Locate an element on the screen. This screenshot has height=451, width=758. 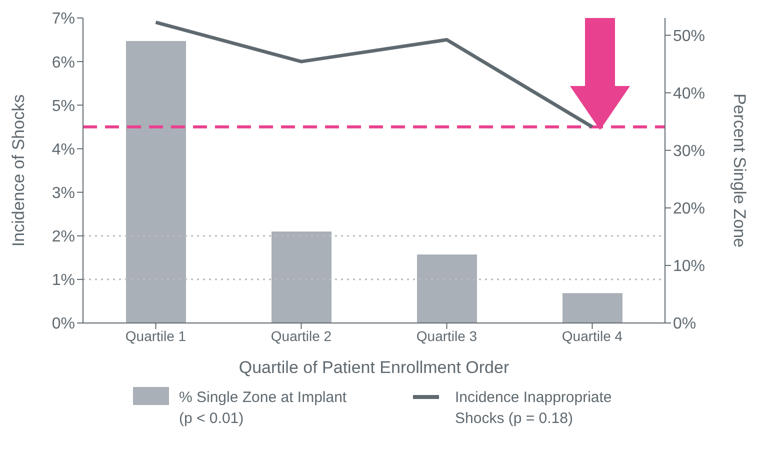
x-tick-label: Quartile 1 is located at coordinates (155, 336).